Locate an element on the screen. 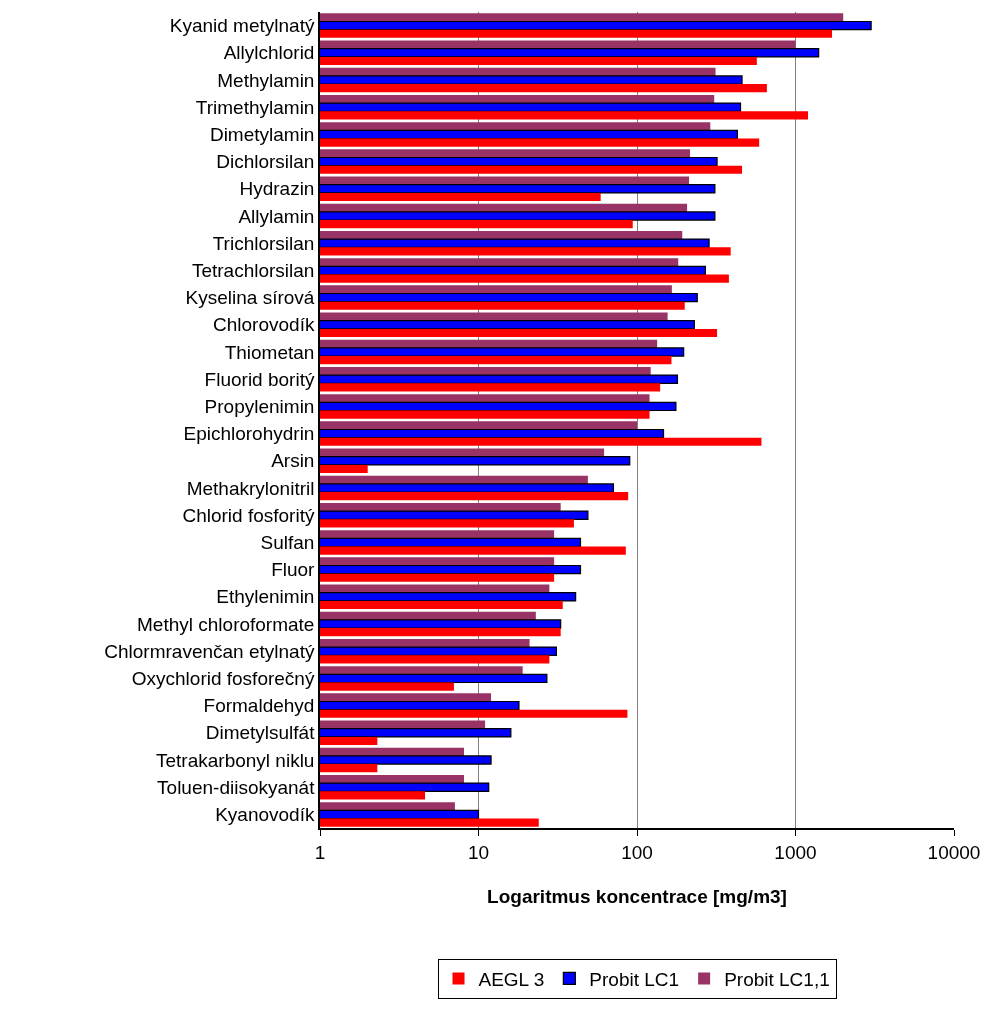 The image size is (994, 1010). y-tick-label: Trichlorsilan is located at coordinates (263, 243).